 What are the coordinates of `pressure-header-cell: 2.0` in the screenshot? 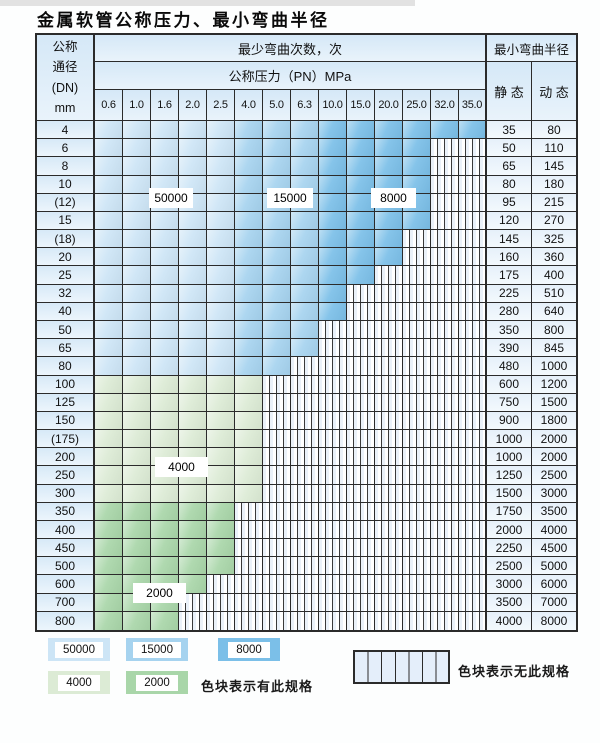 It's located at (193, 105).